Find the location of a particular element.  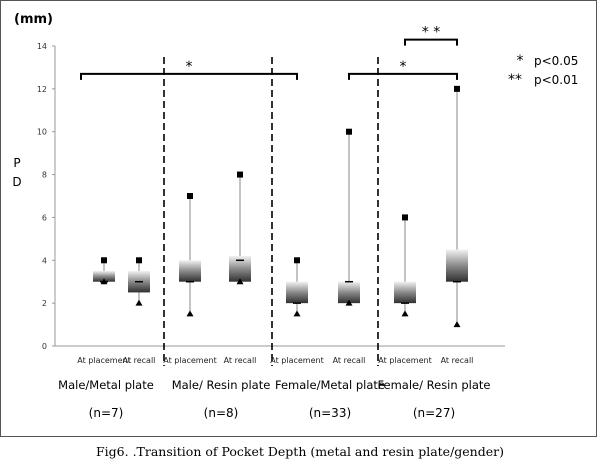

legend-text: p<0.05 is located at coordinates (556, 61).